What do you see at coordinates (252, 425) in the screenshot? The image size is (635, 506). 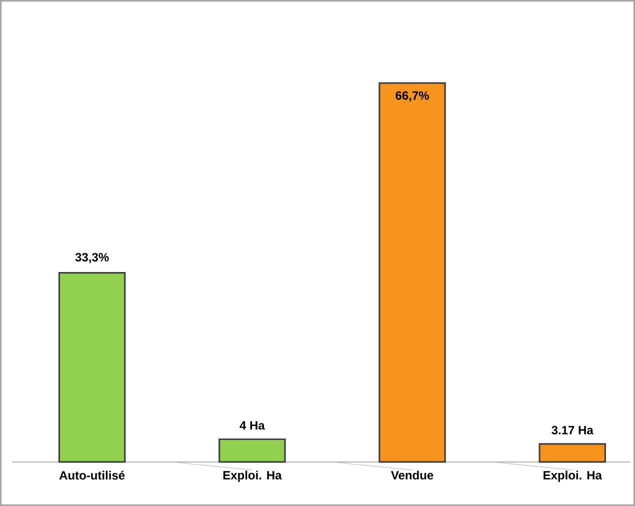 I see `data-label: 4 Ha` at bounding box center [252, 425].